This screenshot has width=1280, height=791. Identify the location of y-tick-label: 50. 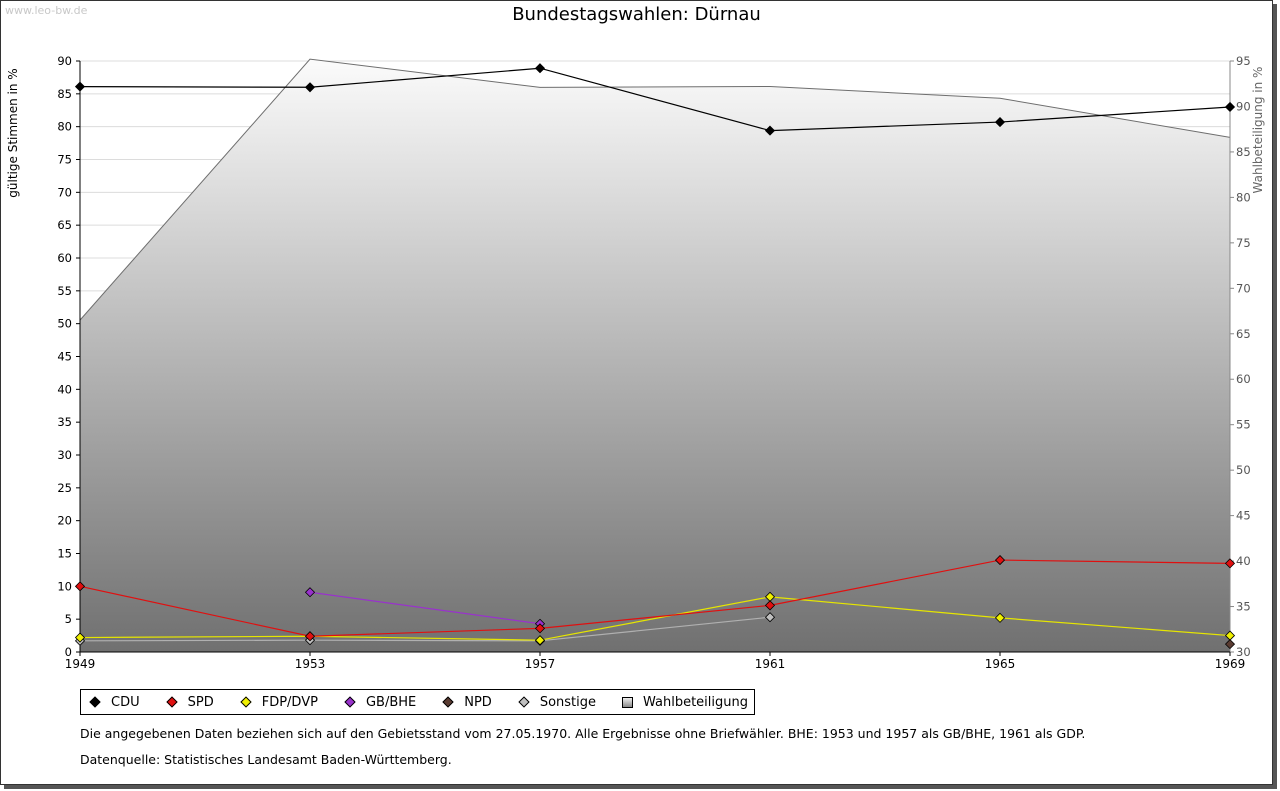
(64, 324).